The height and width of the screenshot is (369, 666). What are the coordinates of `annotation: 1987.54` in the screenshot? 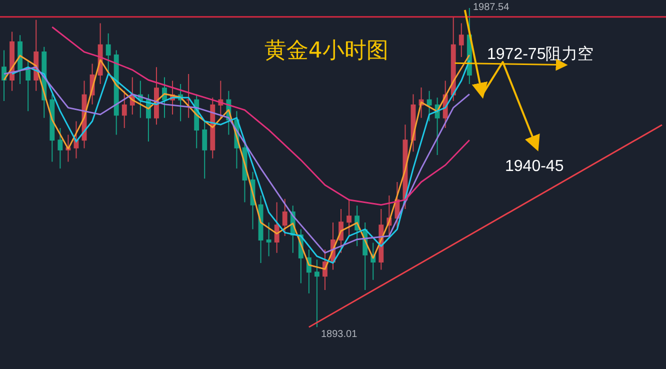 It's located at (491, 7).